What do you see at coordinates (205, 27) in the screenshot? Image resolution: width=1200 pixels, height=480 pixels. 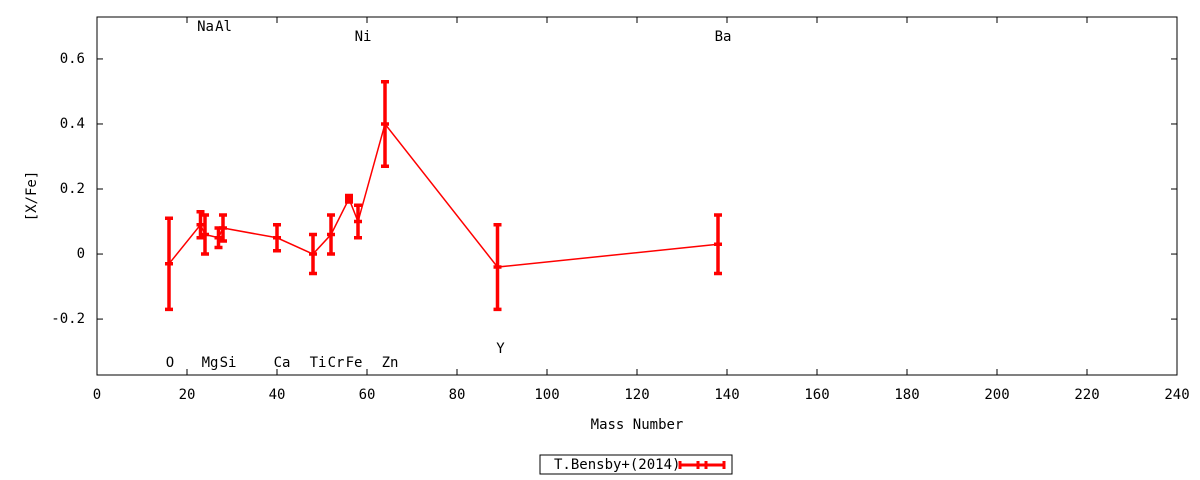 I see `element-label: Na` at bounding box center [205, 27].